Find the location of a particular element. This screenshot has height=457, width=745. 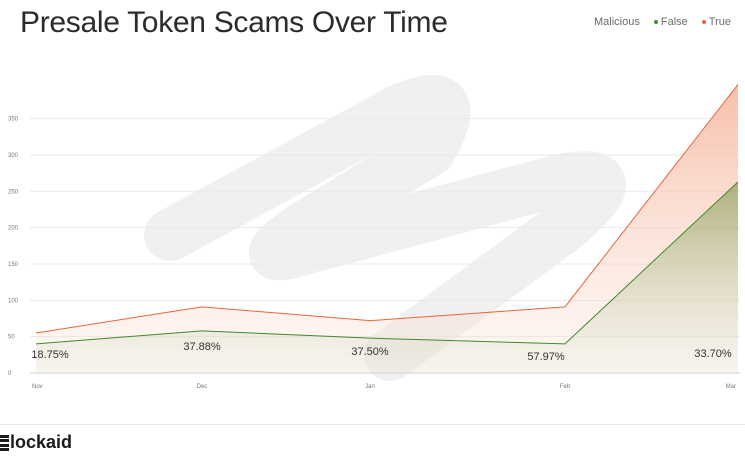

legend-dot-true is located at coordinates (703, 22).